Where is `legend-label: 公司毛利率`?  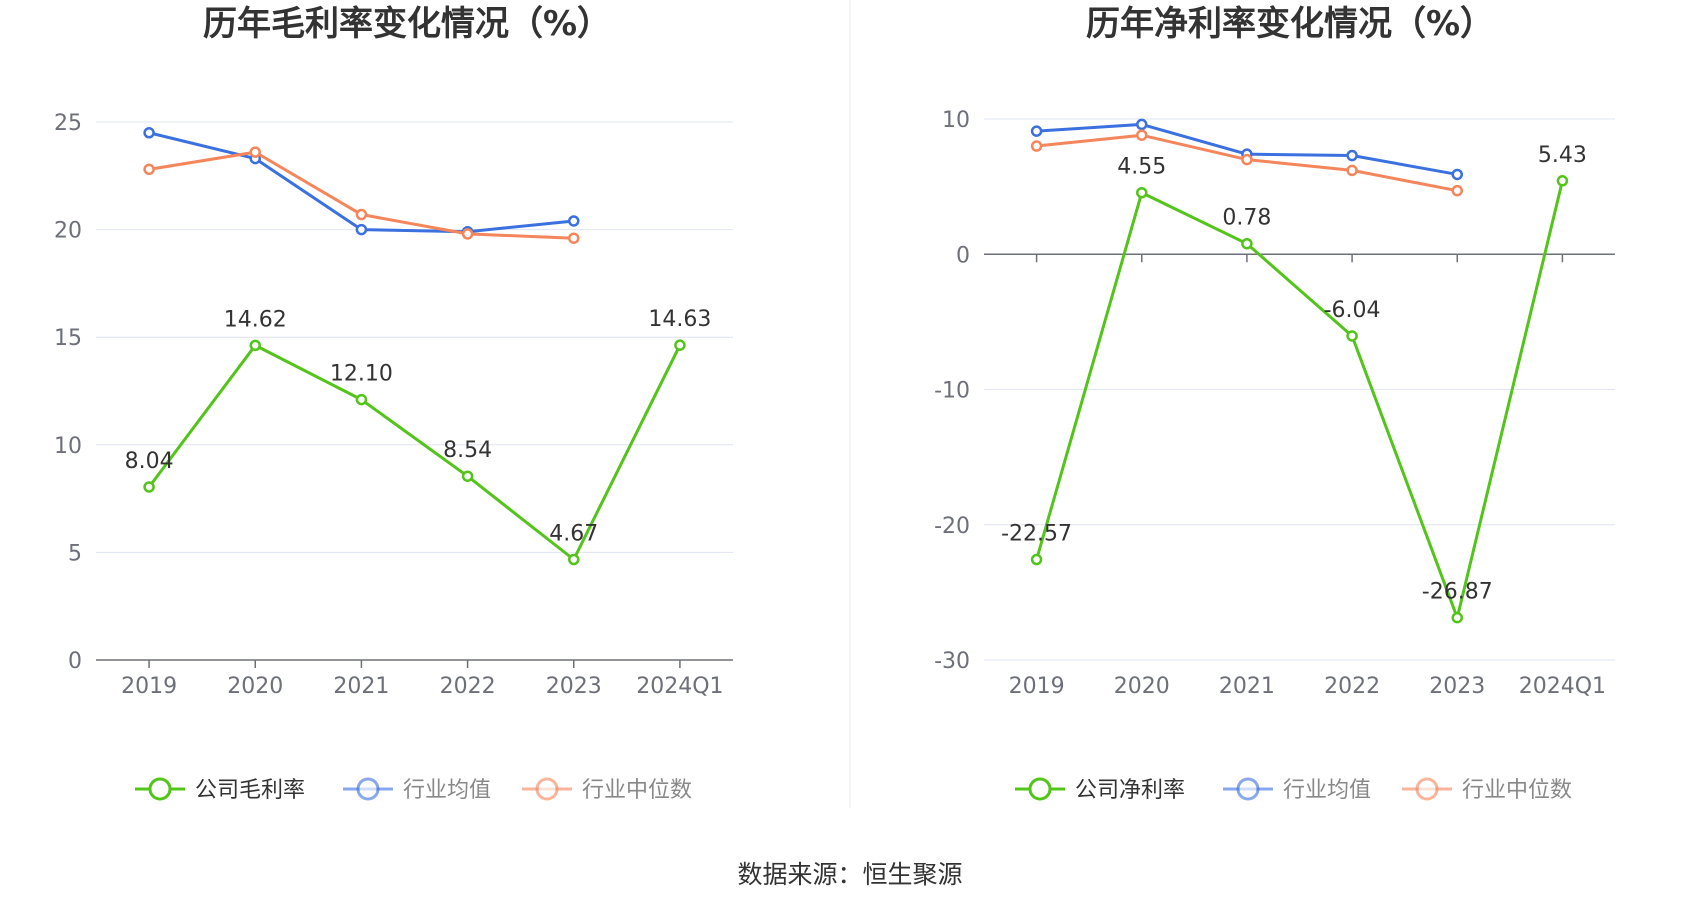 legend-label: 公司毛利率 is located at coordinates (250, 790).